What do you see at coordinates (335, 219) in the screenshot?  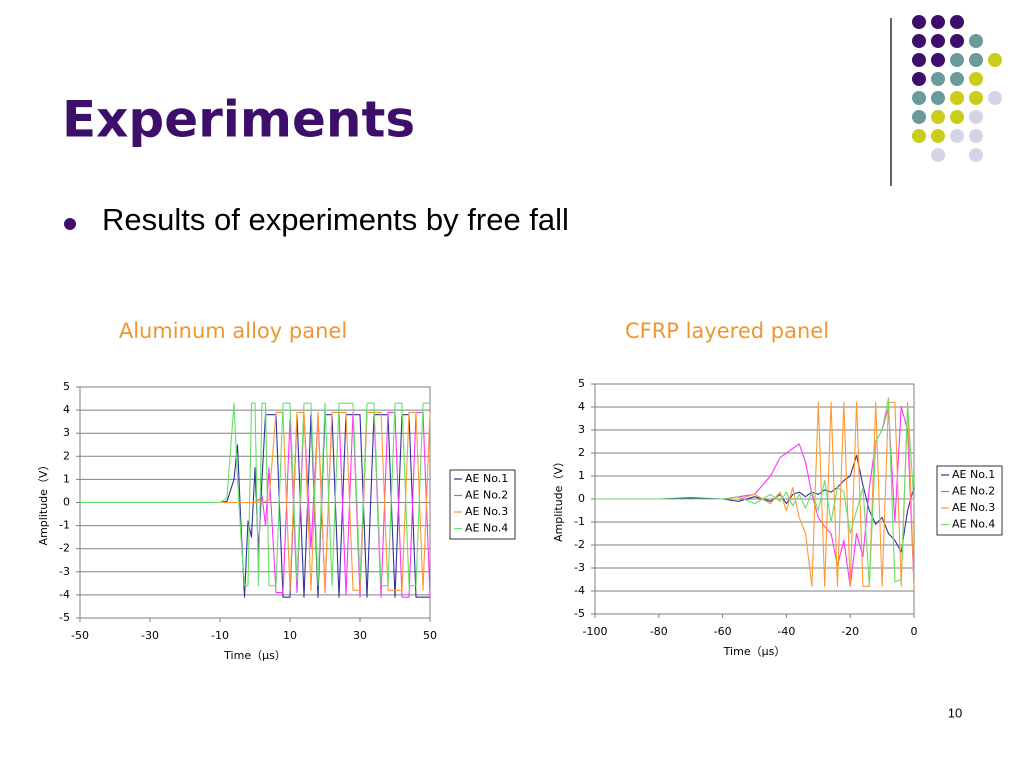 I see `bullet-text: Results of experiments by free fall` at bounding box center [335, 219].